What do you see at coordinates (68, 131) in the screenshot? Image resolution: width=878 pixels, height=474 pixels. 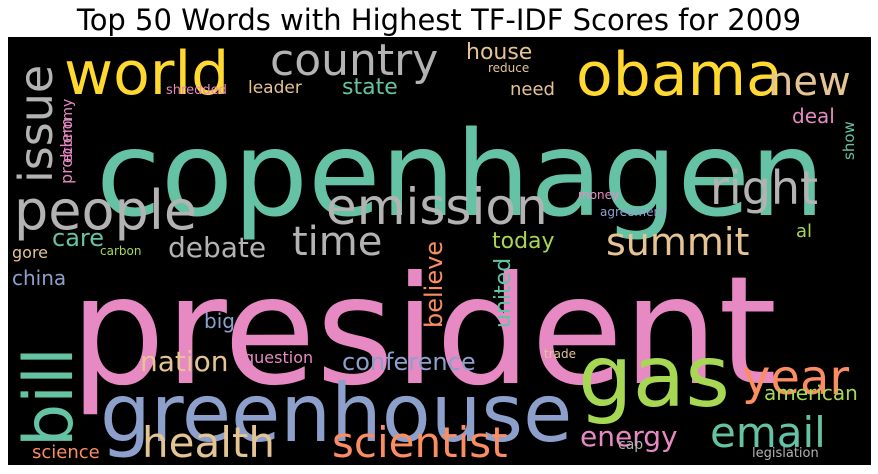 I see `word-economy: economy` at bounding box center [68, 131].